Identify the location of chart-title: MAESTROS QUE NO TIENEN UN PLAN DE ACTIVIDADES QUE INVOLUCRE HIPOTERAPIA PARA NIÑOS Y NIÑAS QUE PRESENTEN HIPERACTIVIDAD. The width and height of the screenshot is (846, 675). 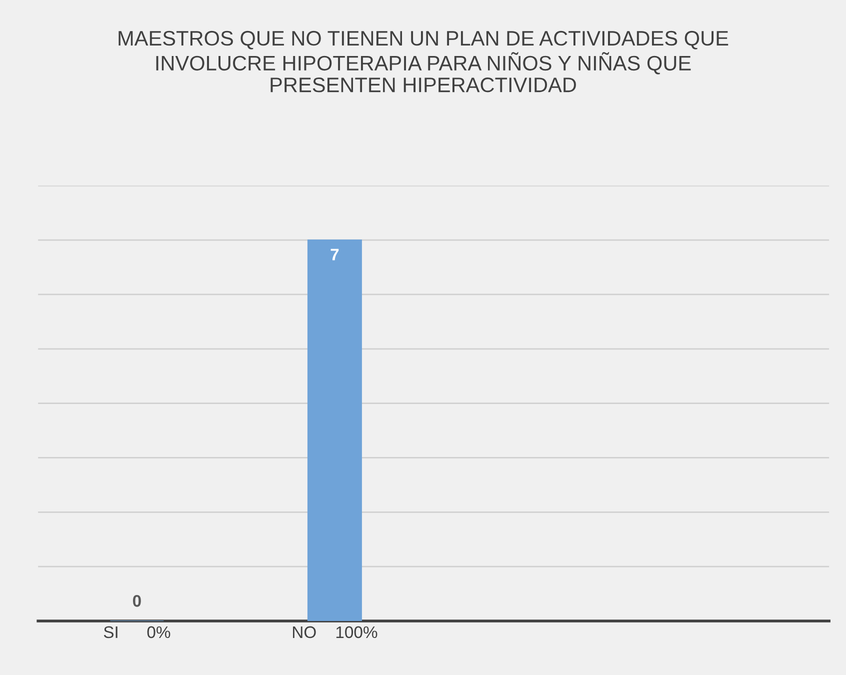
(423, 61).